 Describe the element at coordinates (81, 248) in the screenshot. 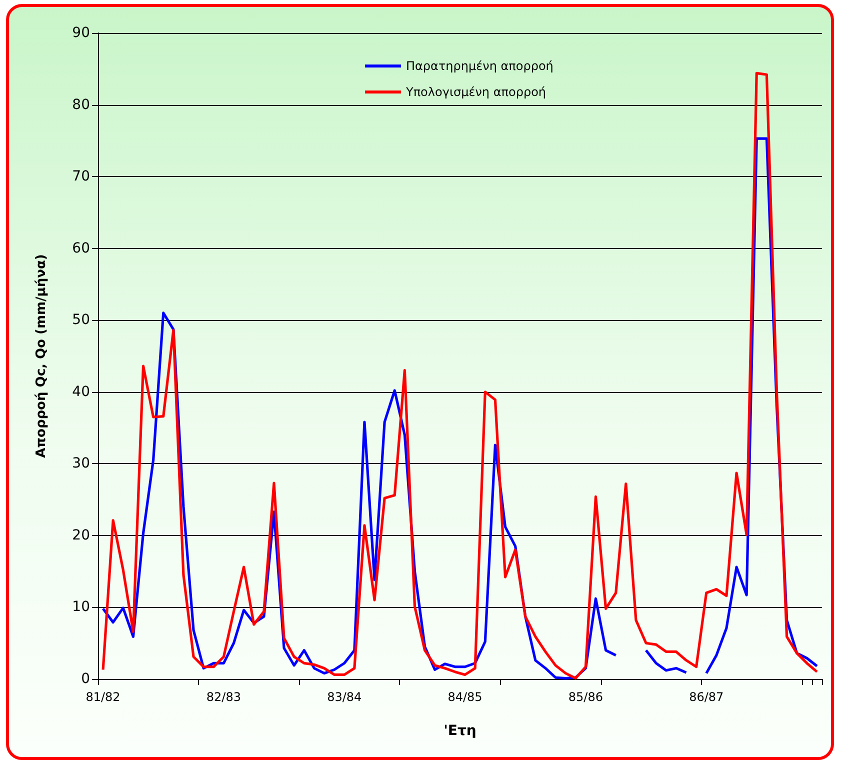

I see `y-tick-label: 60` at that location.